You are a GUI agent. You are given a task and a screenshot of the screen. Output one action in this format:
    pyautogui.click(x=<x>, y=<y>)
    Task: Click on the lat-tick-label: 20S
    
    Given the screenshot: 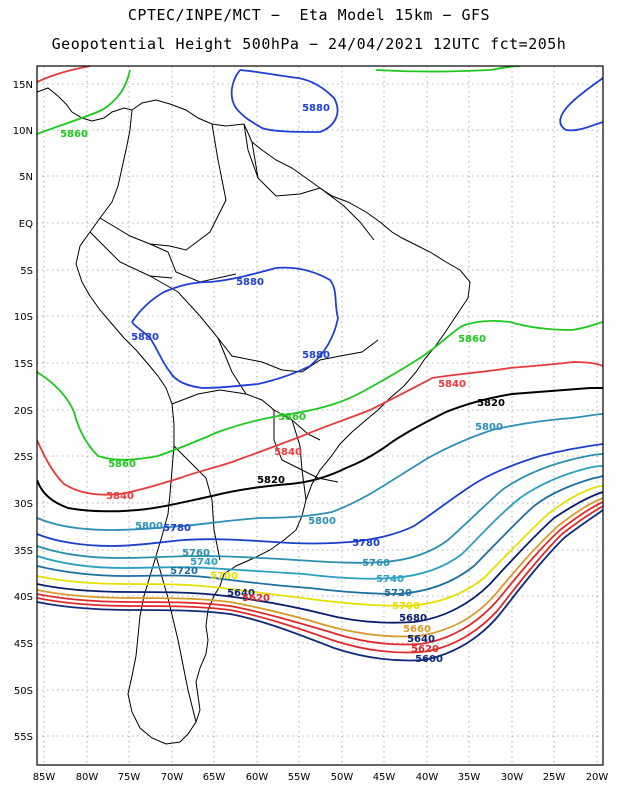 What is the action you would take?
    pyautogui.click(x=23, y=411)
    